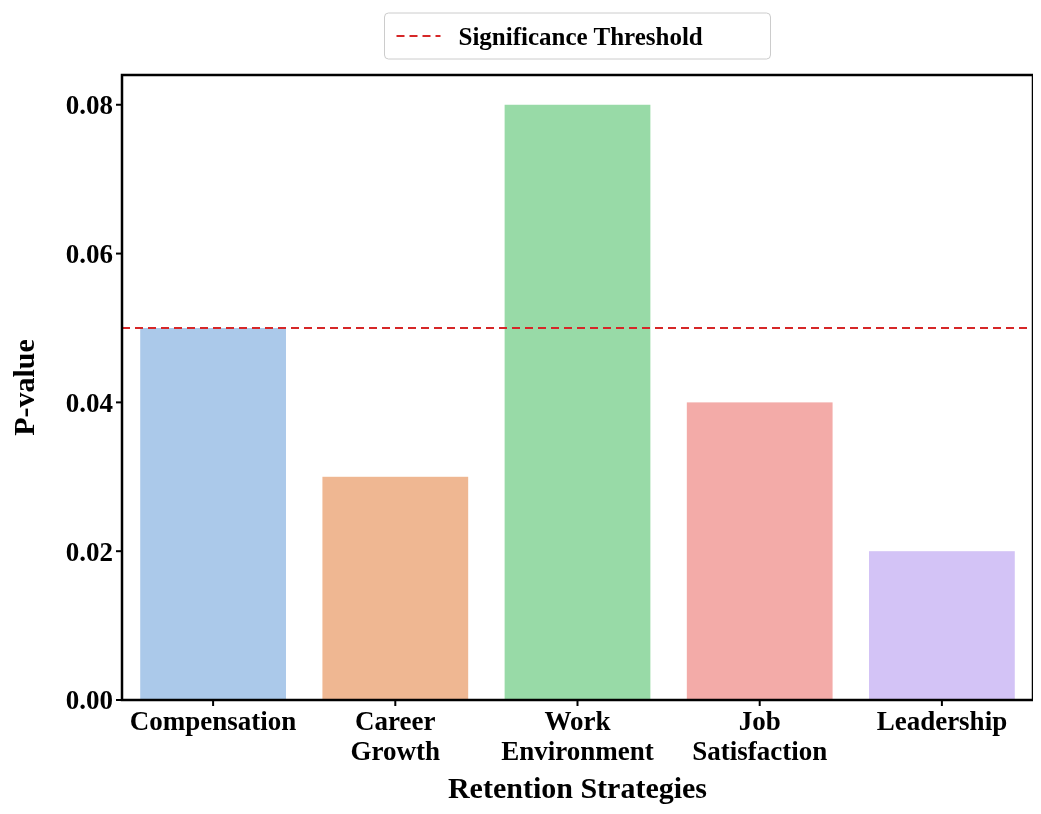 The image size is (1041, 814). I want to click on y-tick-label: 0.02, so click(89, 551).